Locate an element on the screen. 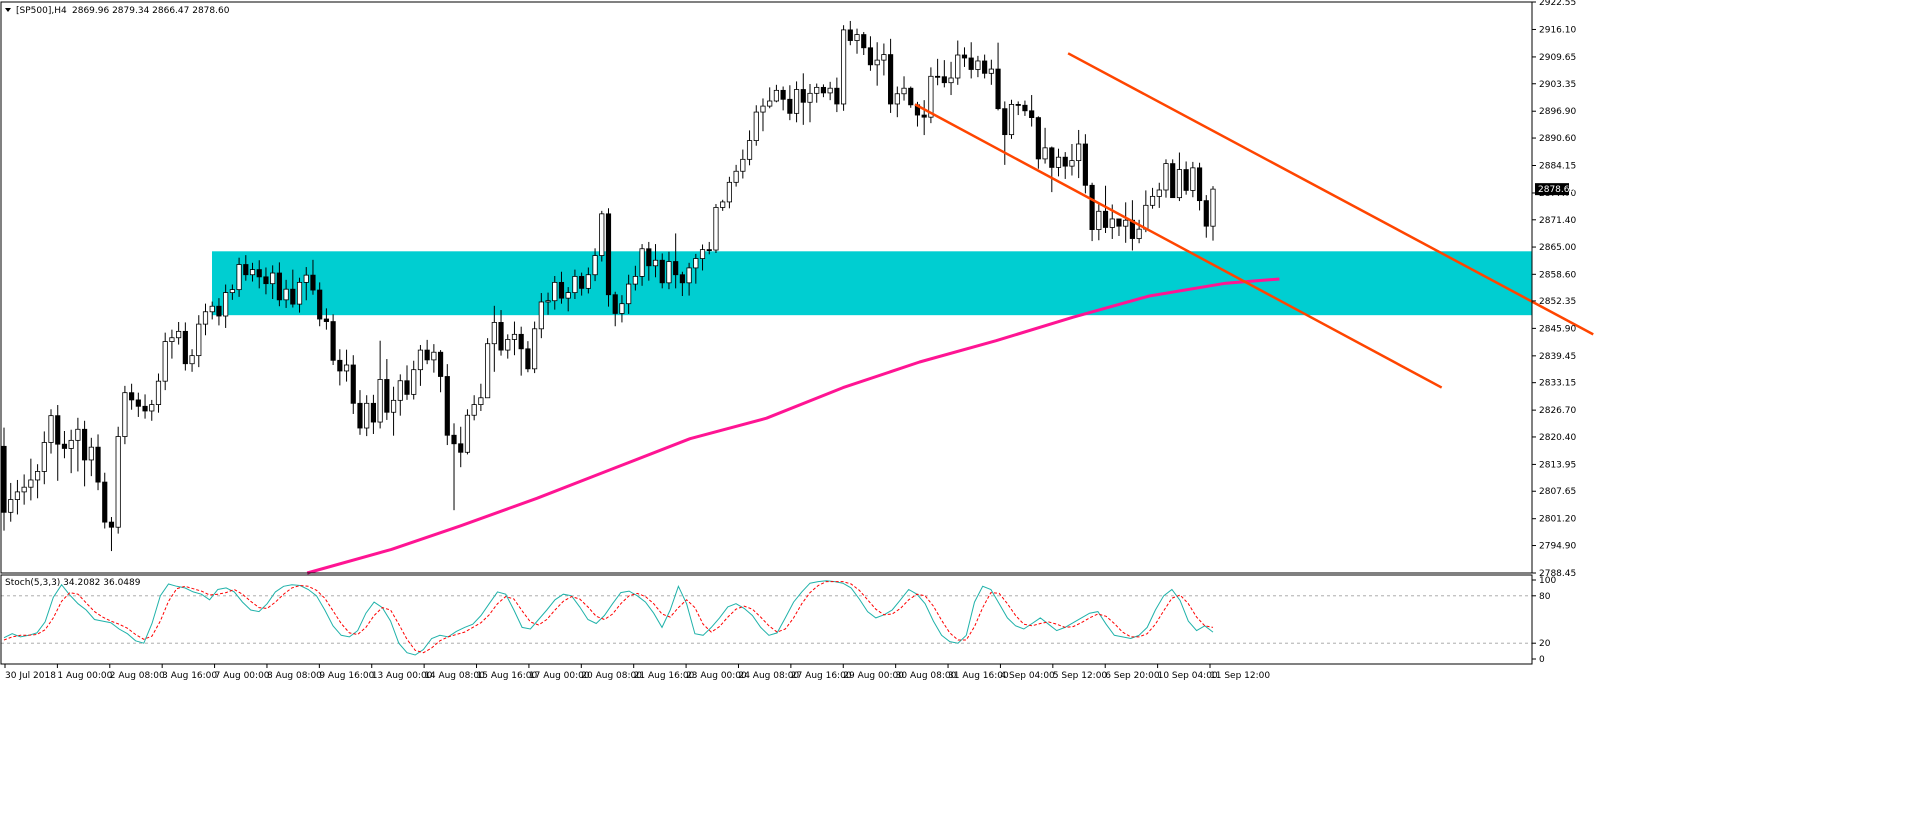  dropdown-arrow-icon is located at coordinates (8, 10).